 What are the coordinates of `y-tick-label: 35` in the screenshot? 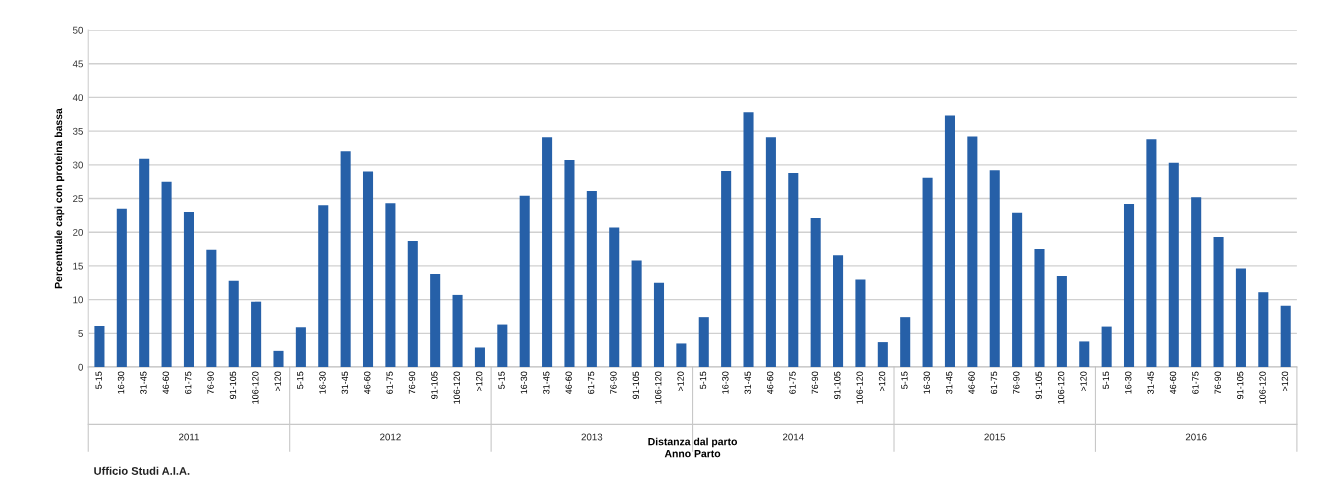 It's located at (77, 131).